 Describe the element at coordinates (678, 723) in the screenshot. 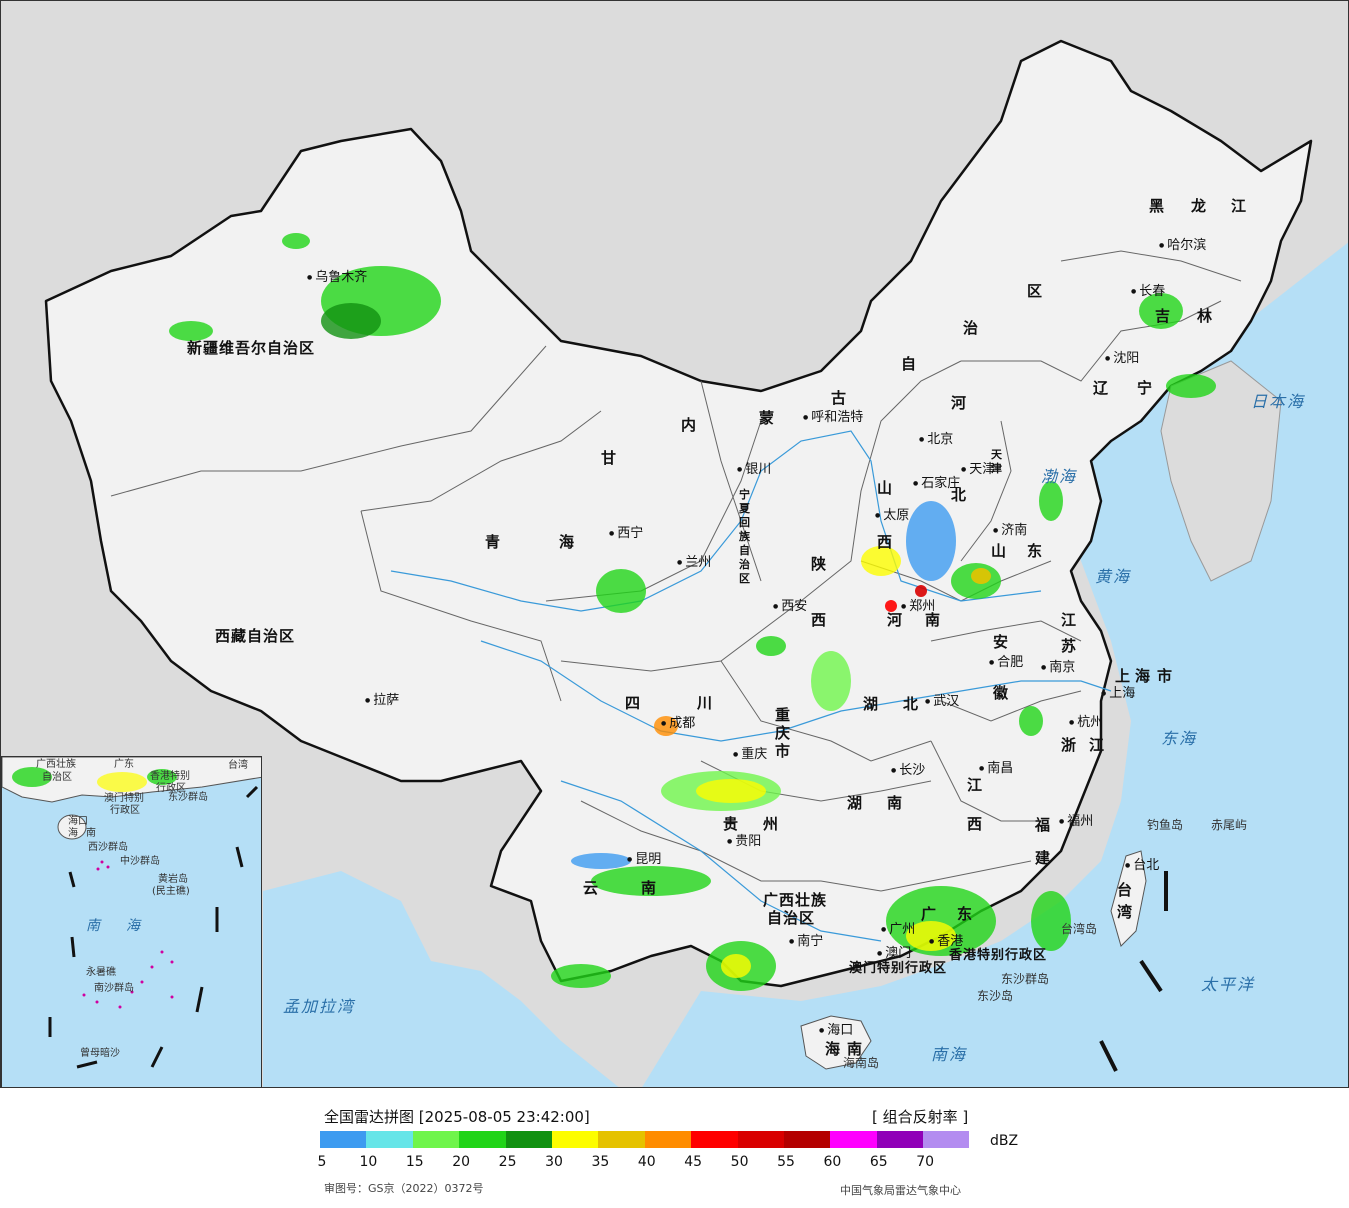

I see `city-chengdu: 成都` at that location.